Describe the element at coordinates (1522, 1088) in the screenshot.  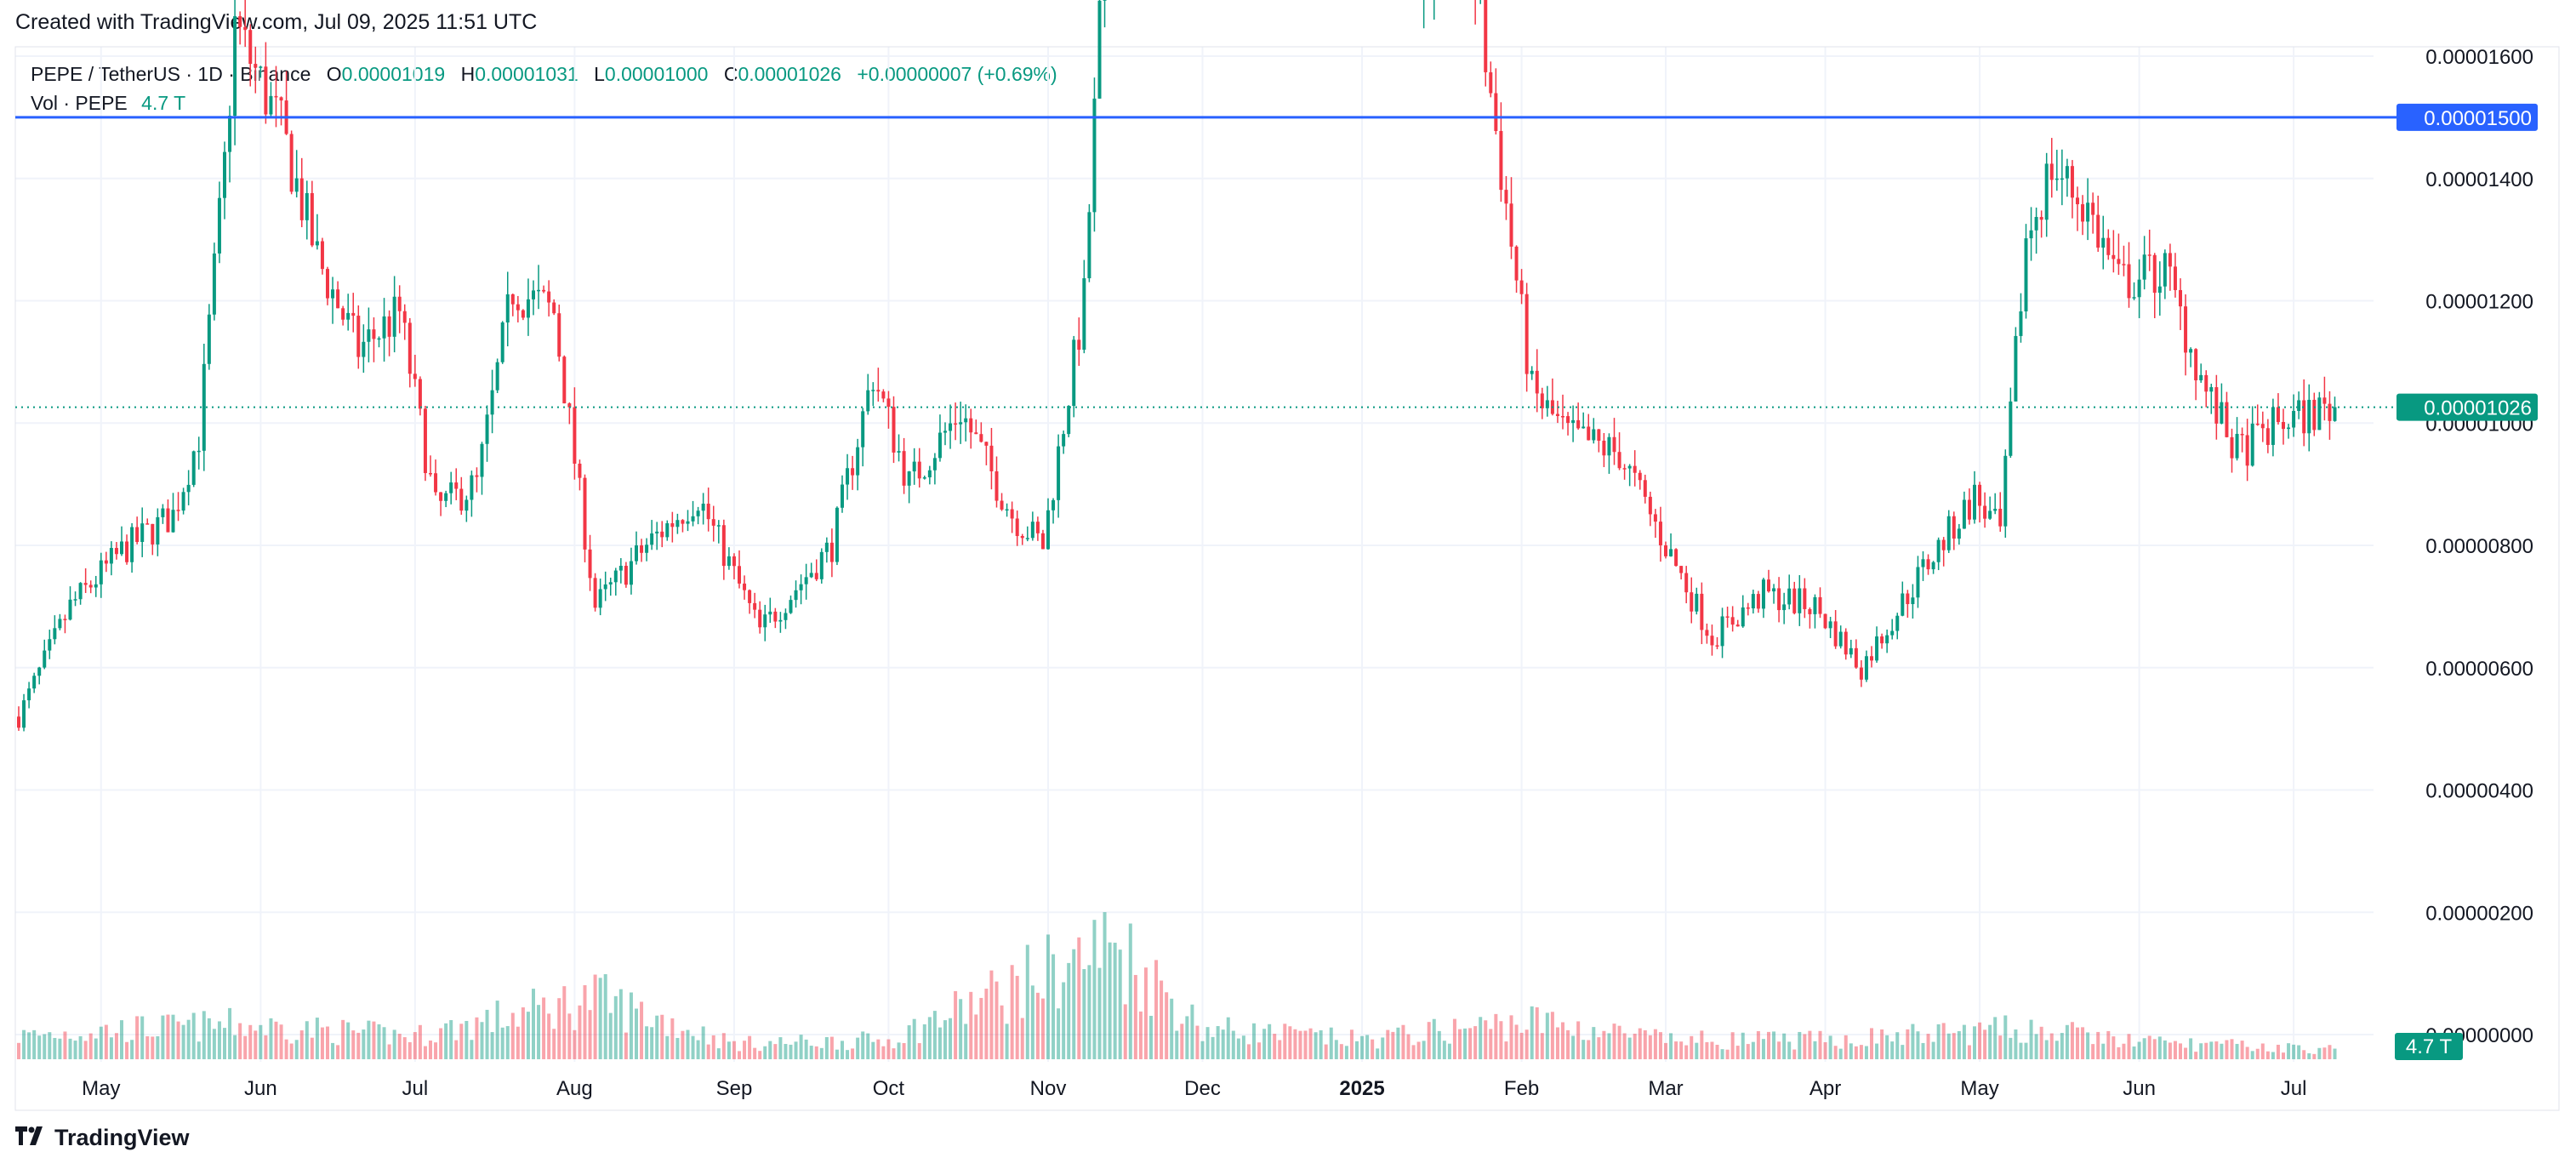
I see `x-tick-label: Feb` at that location.